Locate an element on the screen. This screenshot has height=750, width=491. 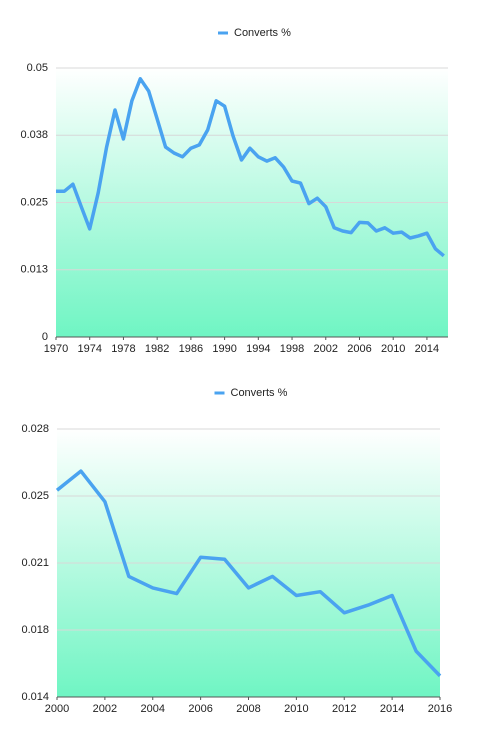
x-tick-label: 1998 is located at coordinates (292, 349).